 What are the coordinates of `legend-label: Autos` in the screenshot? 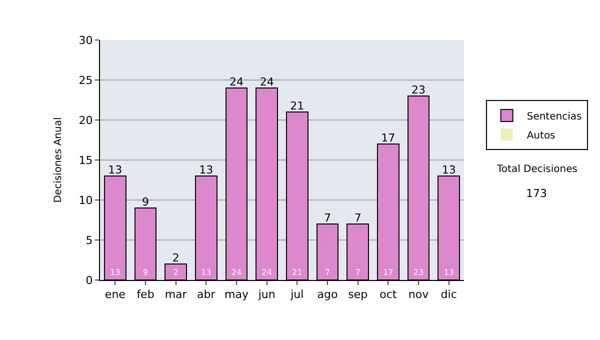 It's located at (541, 136).